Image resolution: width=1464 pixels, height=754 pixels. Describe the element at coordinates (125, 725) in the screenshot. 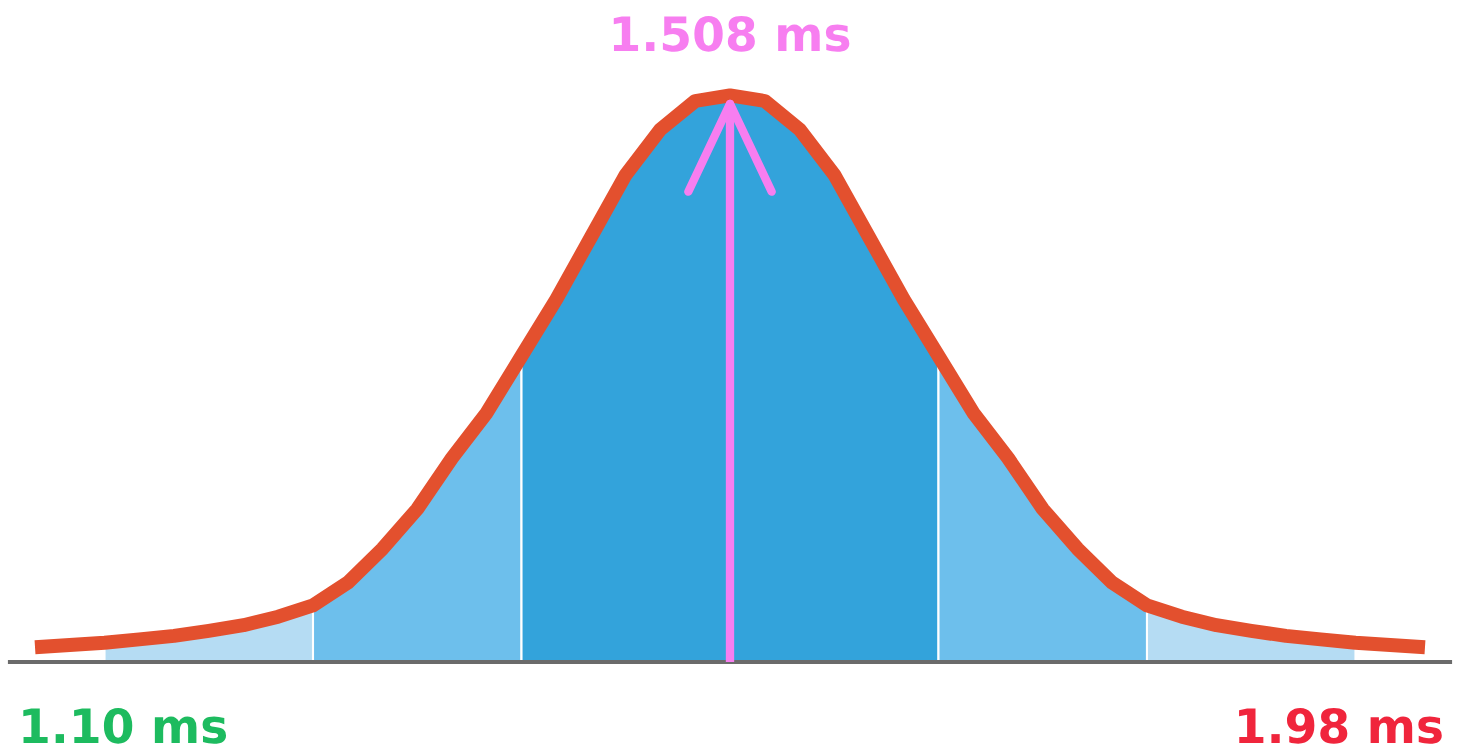

I see `text: 1.10 ms` at that location.